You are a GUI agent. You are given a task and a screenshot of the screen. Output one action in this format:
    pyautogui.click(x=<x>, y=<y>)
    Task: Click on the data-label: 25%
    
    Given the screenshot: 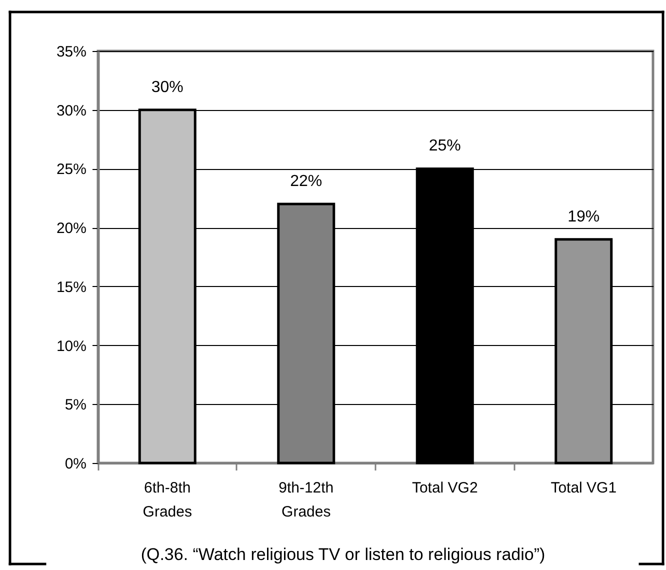 What is the action you would take?
    pyautogui.click(x=444, y=146)
    